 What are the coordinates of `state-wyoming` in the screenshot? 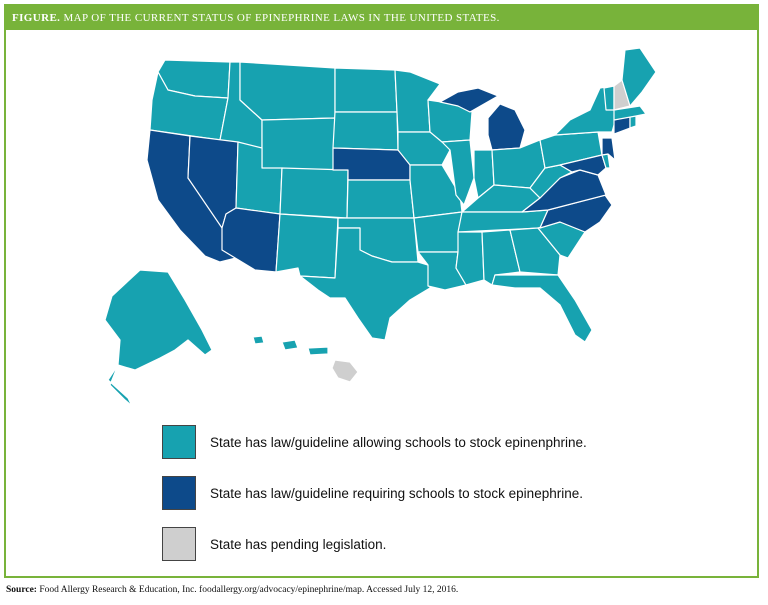 It's located at (298, 144).